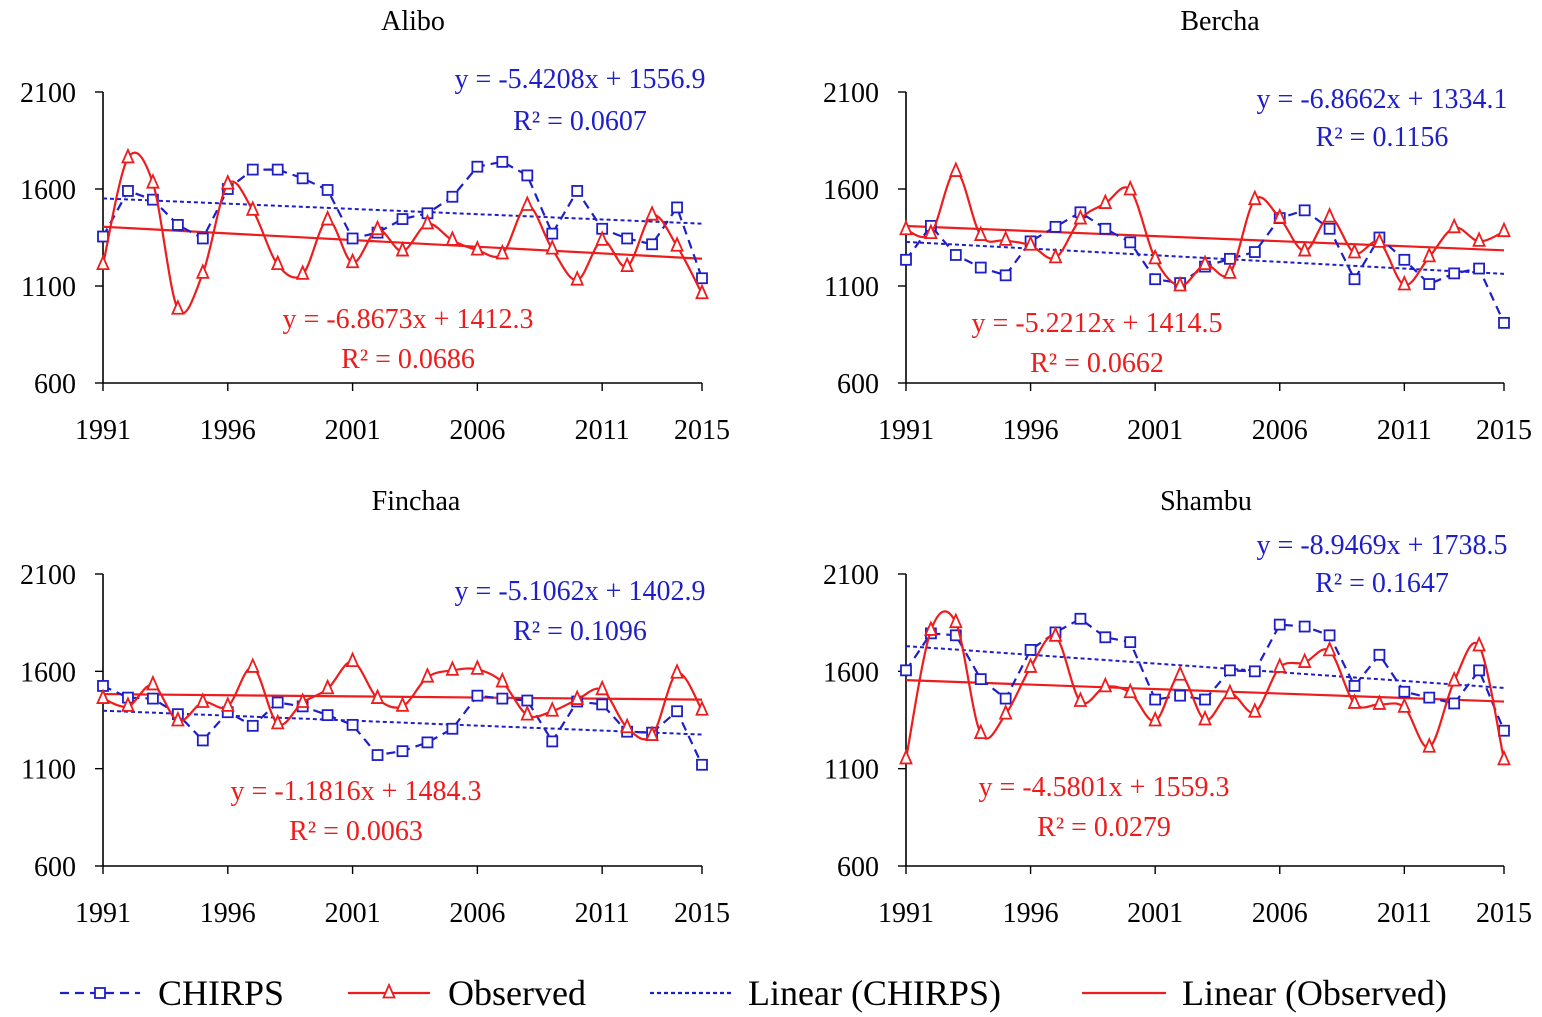  I want to click on trendline-r2-observed: R² = 0.0686, so click(408, 359).